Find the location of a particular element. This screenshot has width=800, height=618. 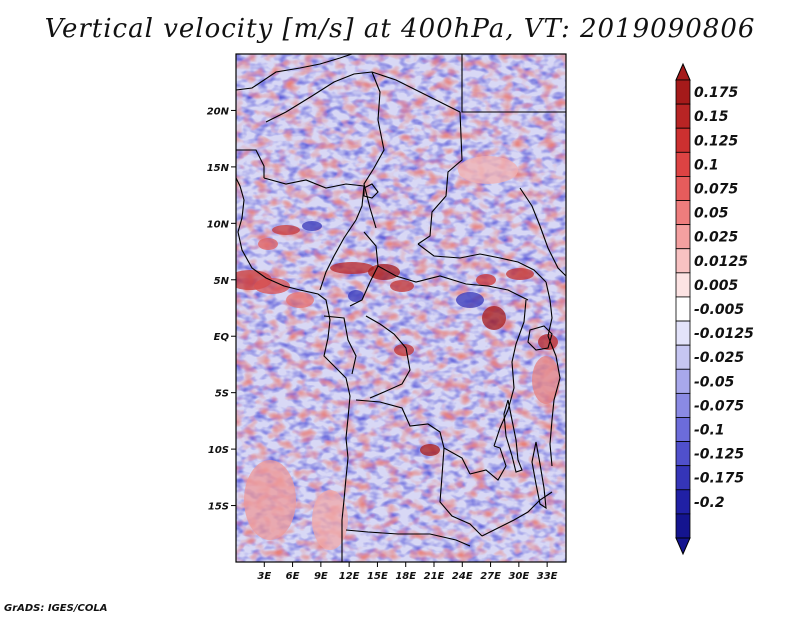

border-tanzania is located at coordinates (554, 401).